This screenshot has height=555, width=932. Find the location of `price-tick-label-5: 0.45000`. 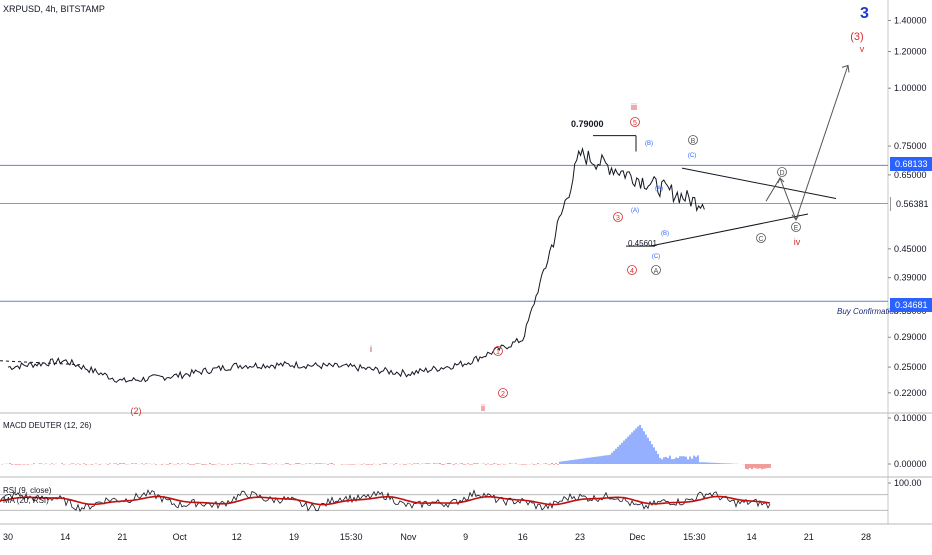

price-tick-label-5: 0.45000 is located at coordinates (910, 249).